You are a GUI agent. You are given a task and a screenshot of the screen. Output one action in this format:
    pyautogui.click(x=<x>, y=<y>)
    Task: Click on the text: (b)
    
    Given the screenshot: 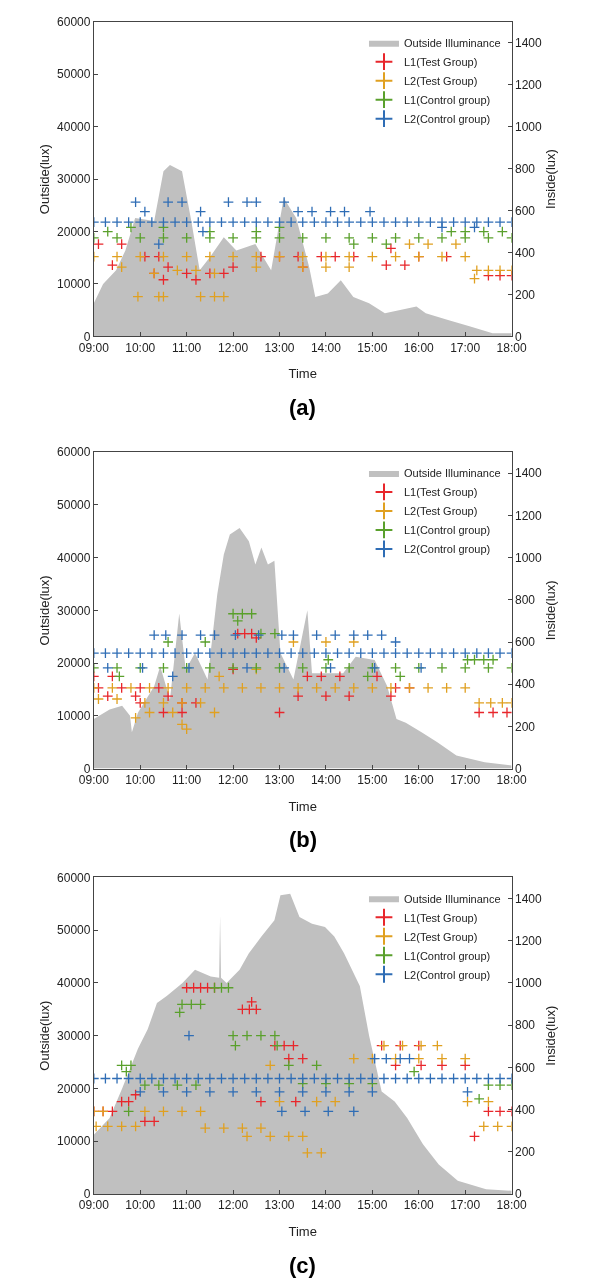 What is the action you would take?
    pyautogui.click(x=303, y=839)
    